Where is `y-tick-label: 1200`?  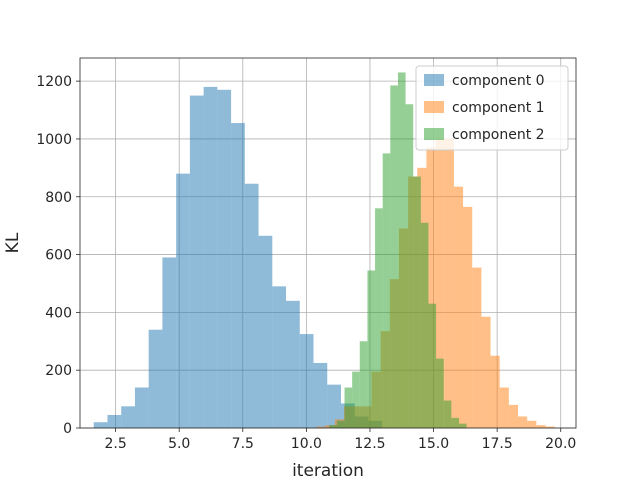
y-tick-label: 1200 is located at coordinates (54, 82).